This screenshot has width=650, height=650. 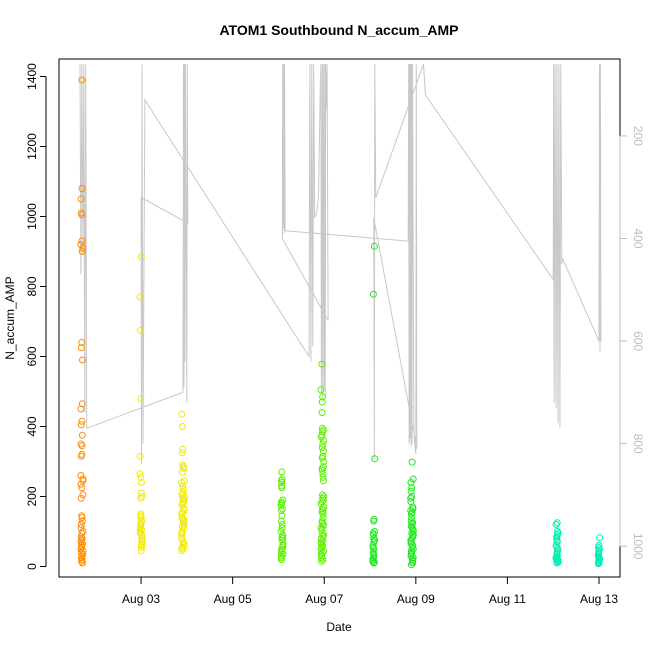 I want to click on x-axis-label: Date, so click(x=339, y=627).